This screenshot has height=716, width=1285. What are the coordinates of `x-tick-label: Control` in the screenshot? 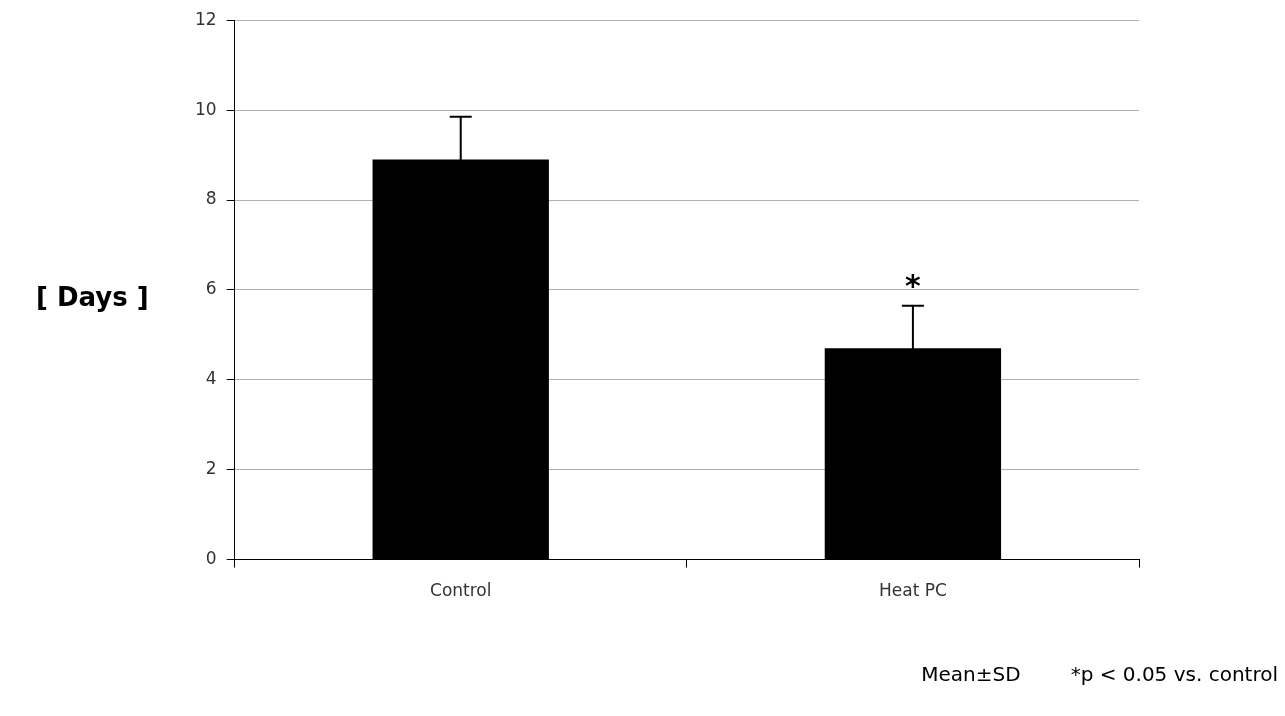 It's located at (461, 590).